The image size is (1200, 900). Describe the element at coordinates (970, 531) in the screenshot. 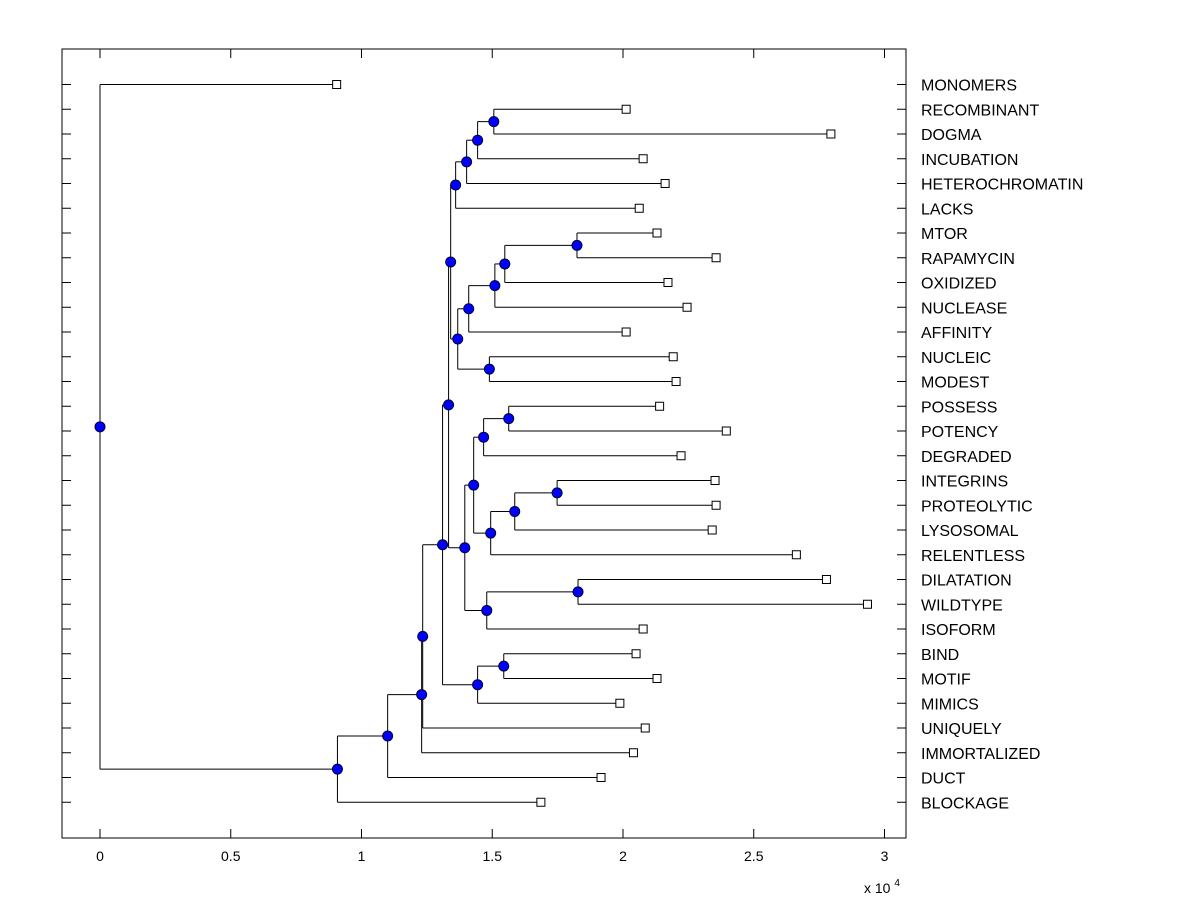

I see `leaf-label: LYSOSOMAL` at that location.